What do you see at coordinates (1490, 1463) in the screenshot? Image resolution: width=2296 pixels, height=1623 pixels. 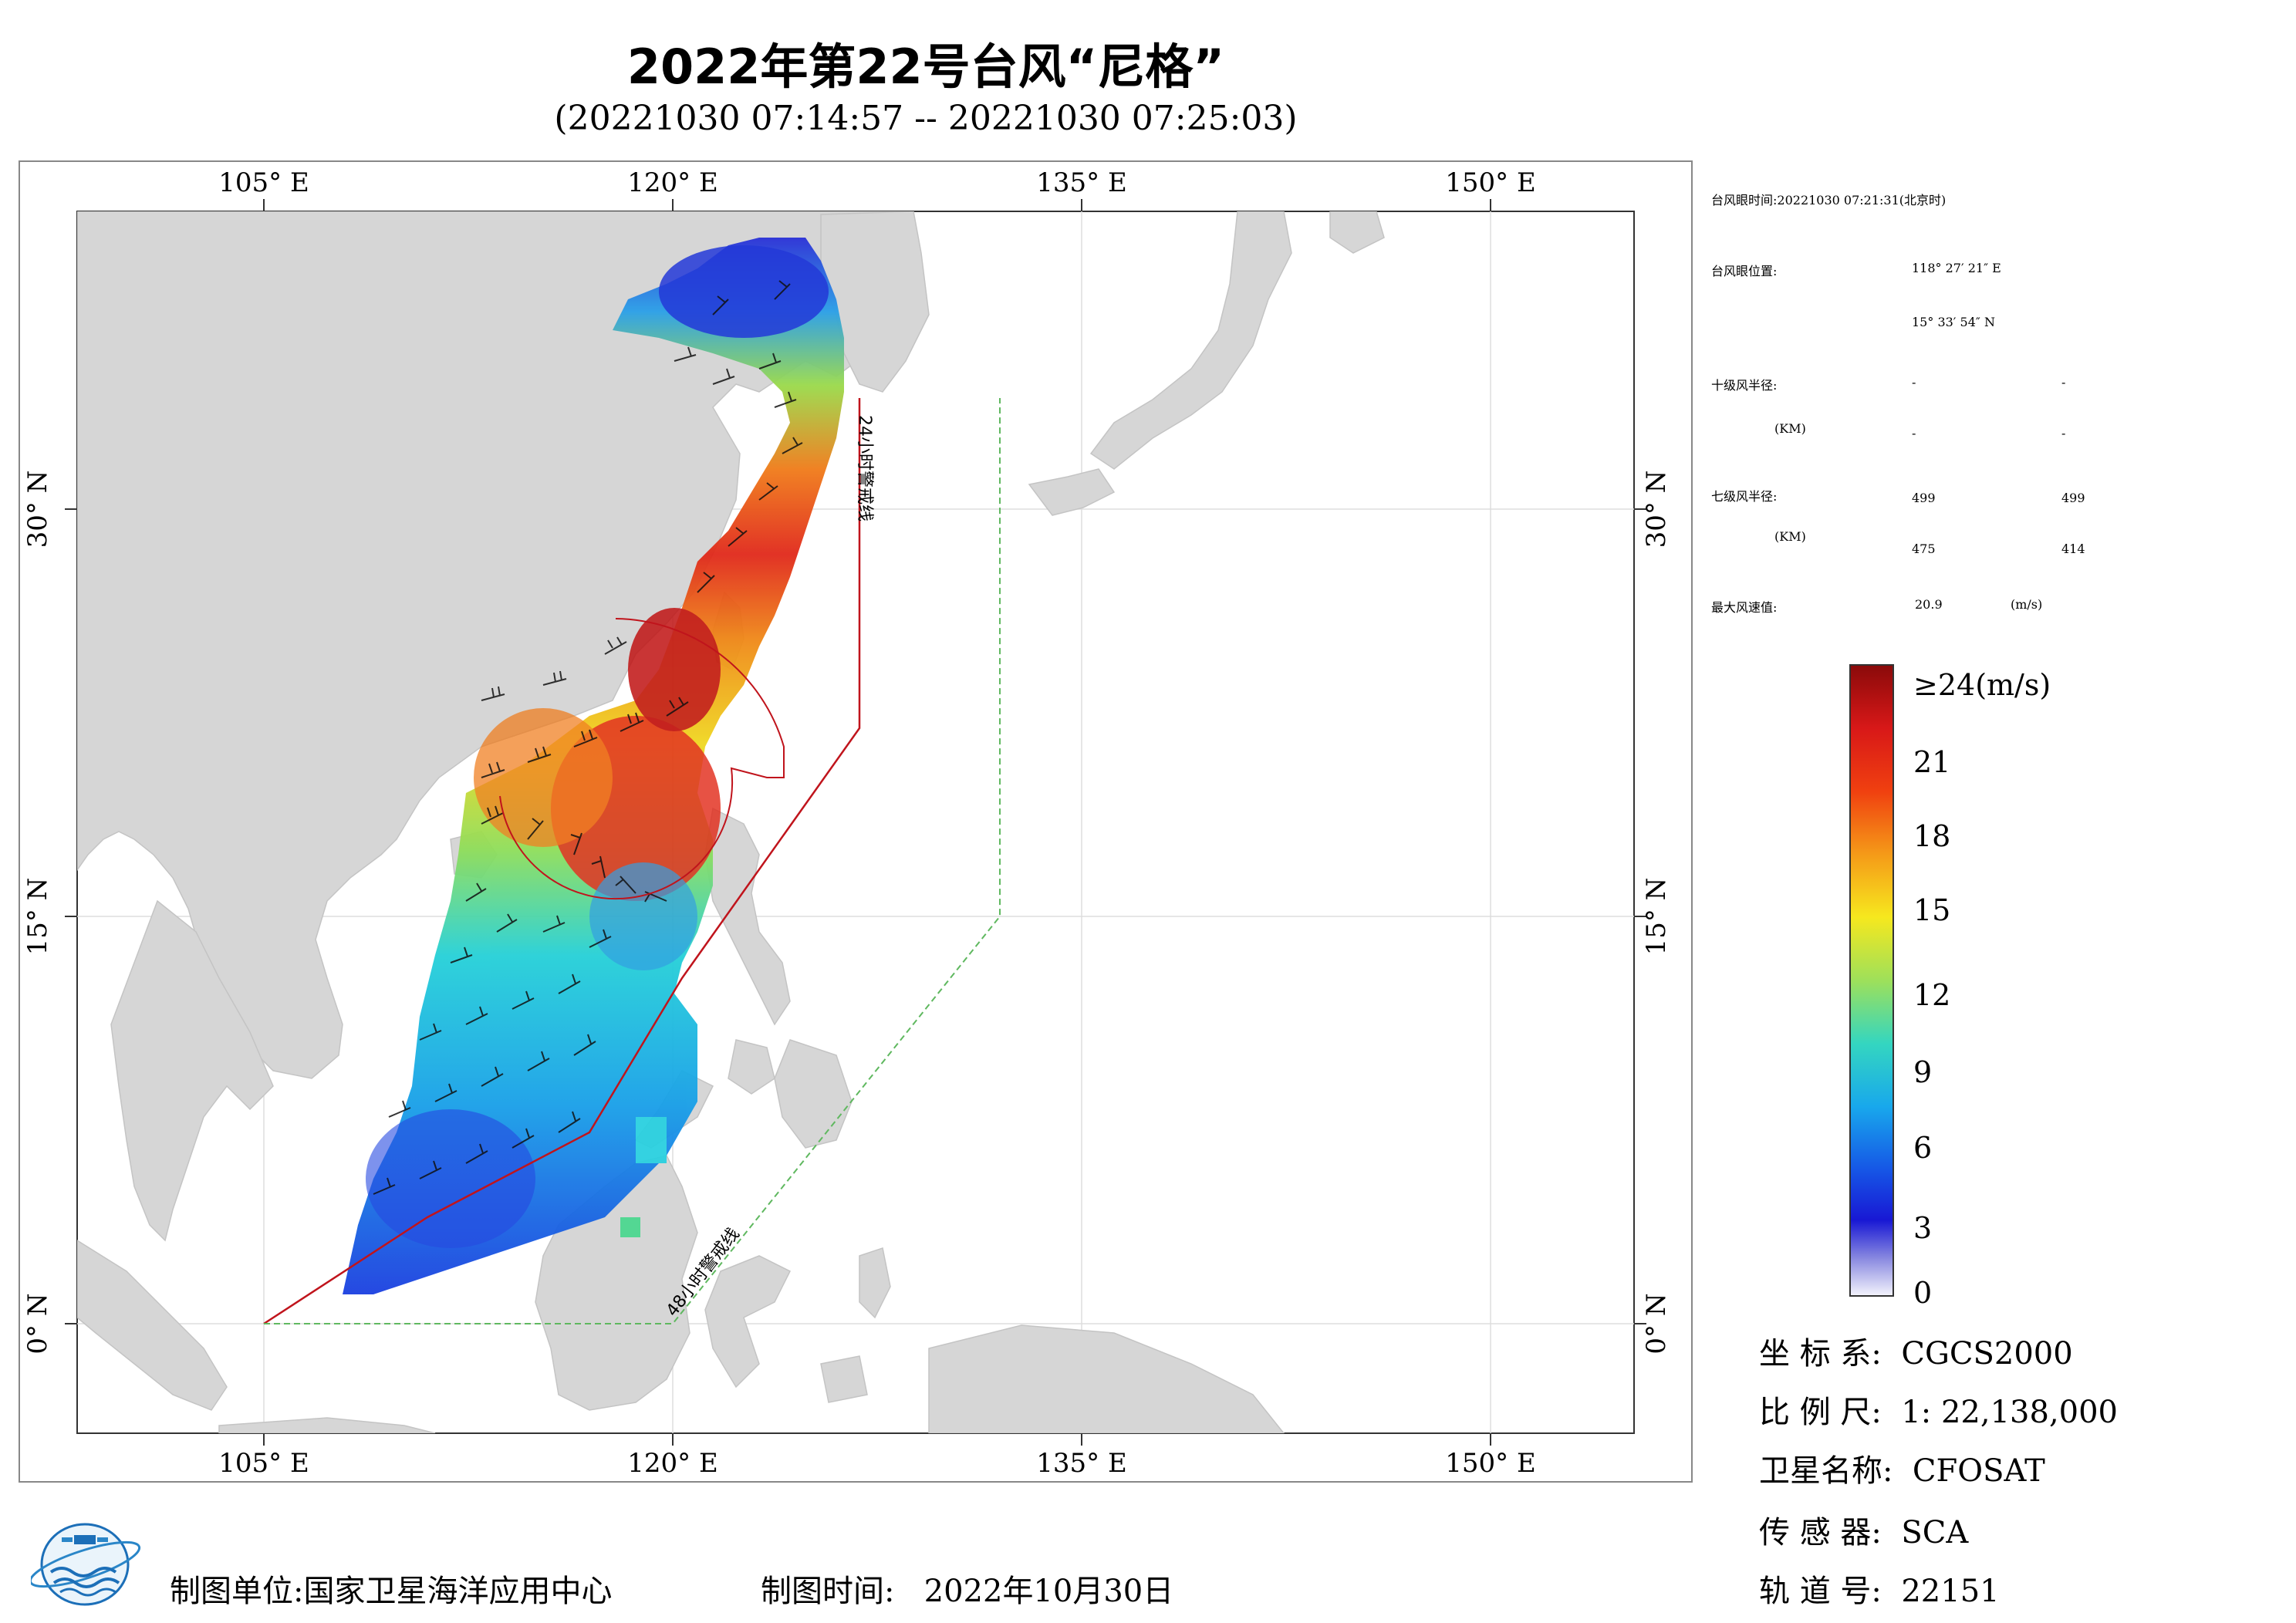 I see `bottom-lon-label-150: 150° E` at bounding box center [1490, 1463].